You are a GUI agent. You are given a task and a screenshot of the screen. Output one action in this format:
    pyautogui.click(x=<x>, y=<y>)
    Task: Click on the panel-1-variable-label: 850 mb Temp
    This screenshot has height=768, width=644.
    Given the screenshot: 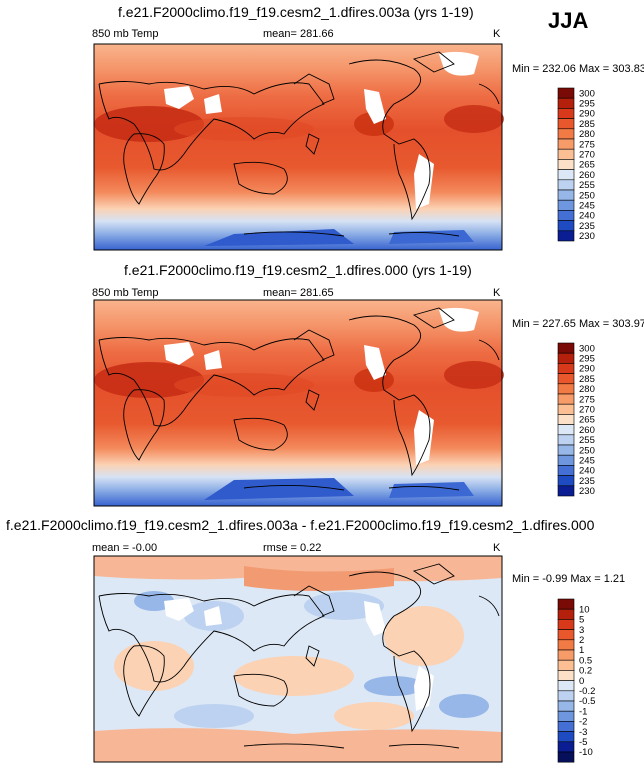 What is the action you would take?
    pyautogui.click(x=125, y=34)
    